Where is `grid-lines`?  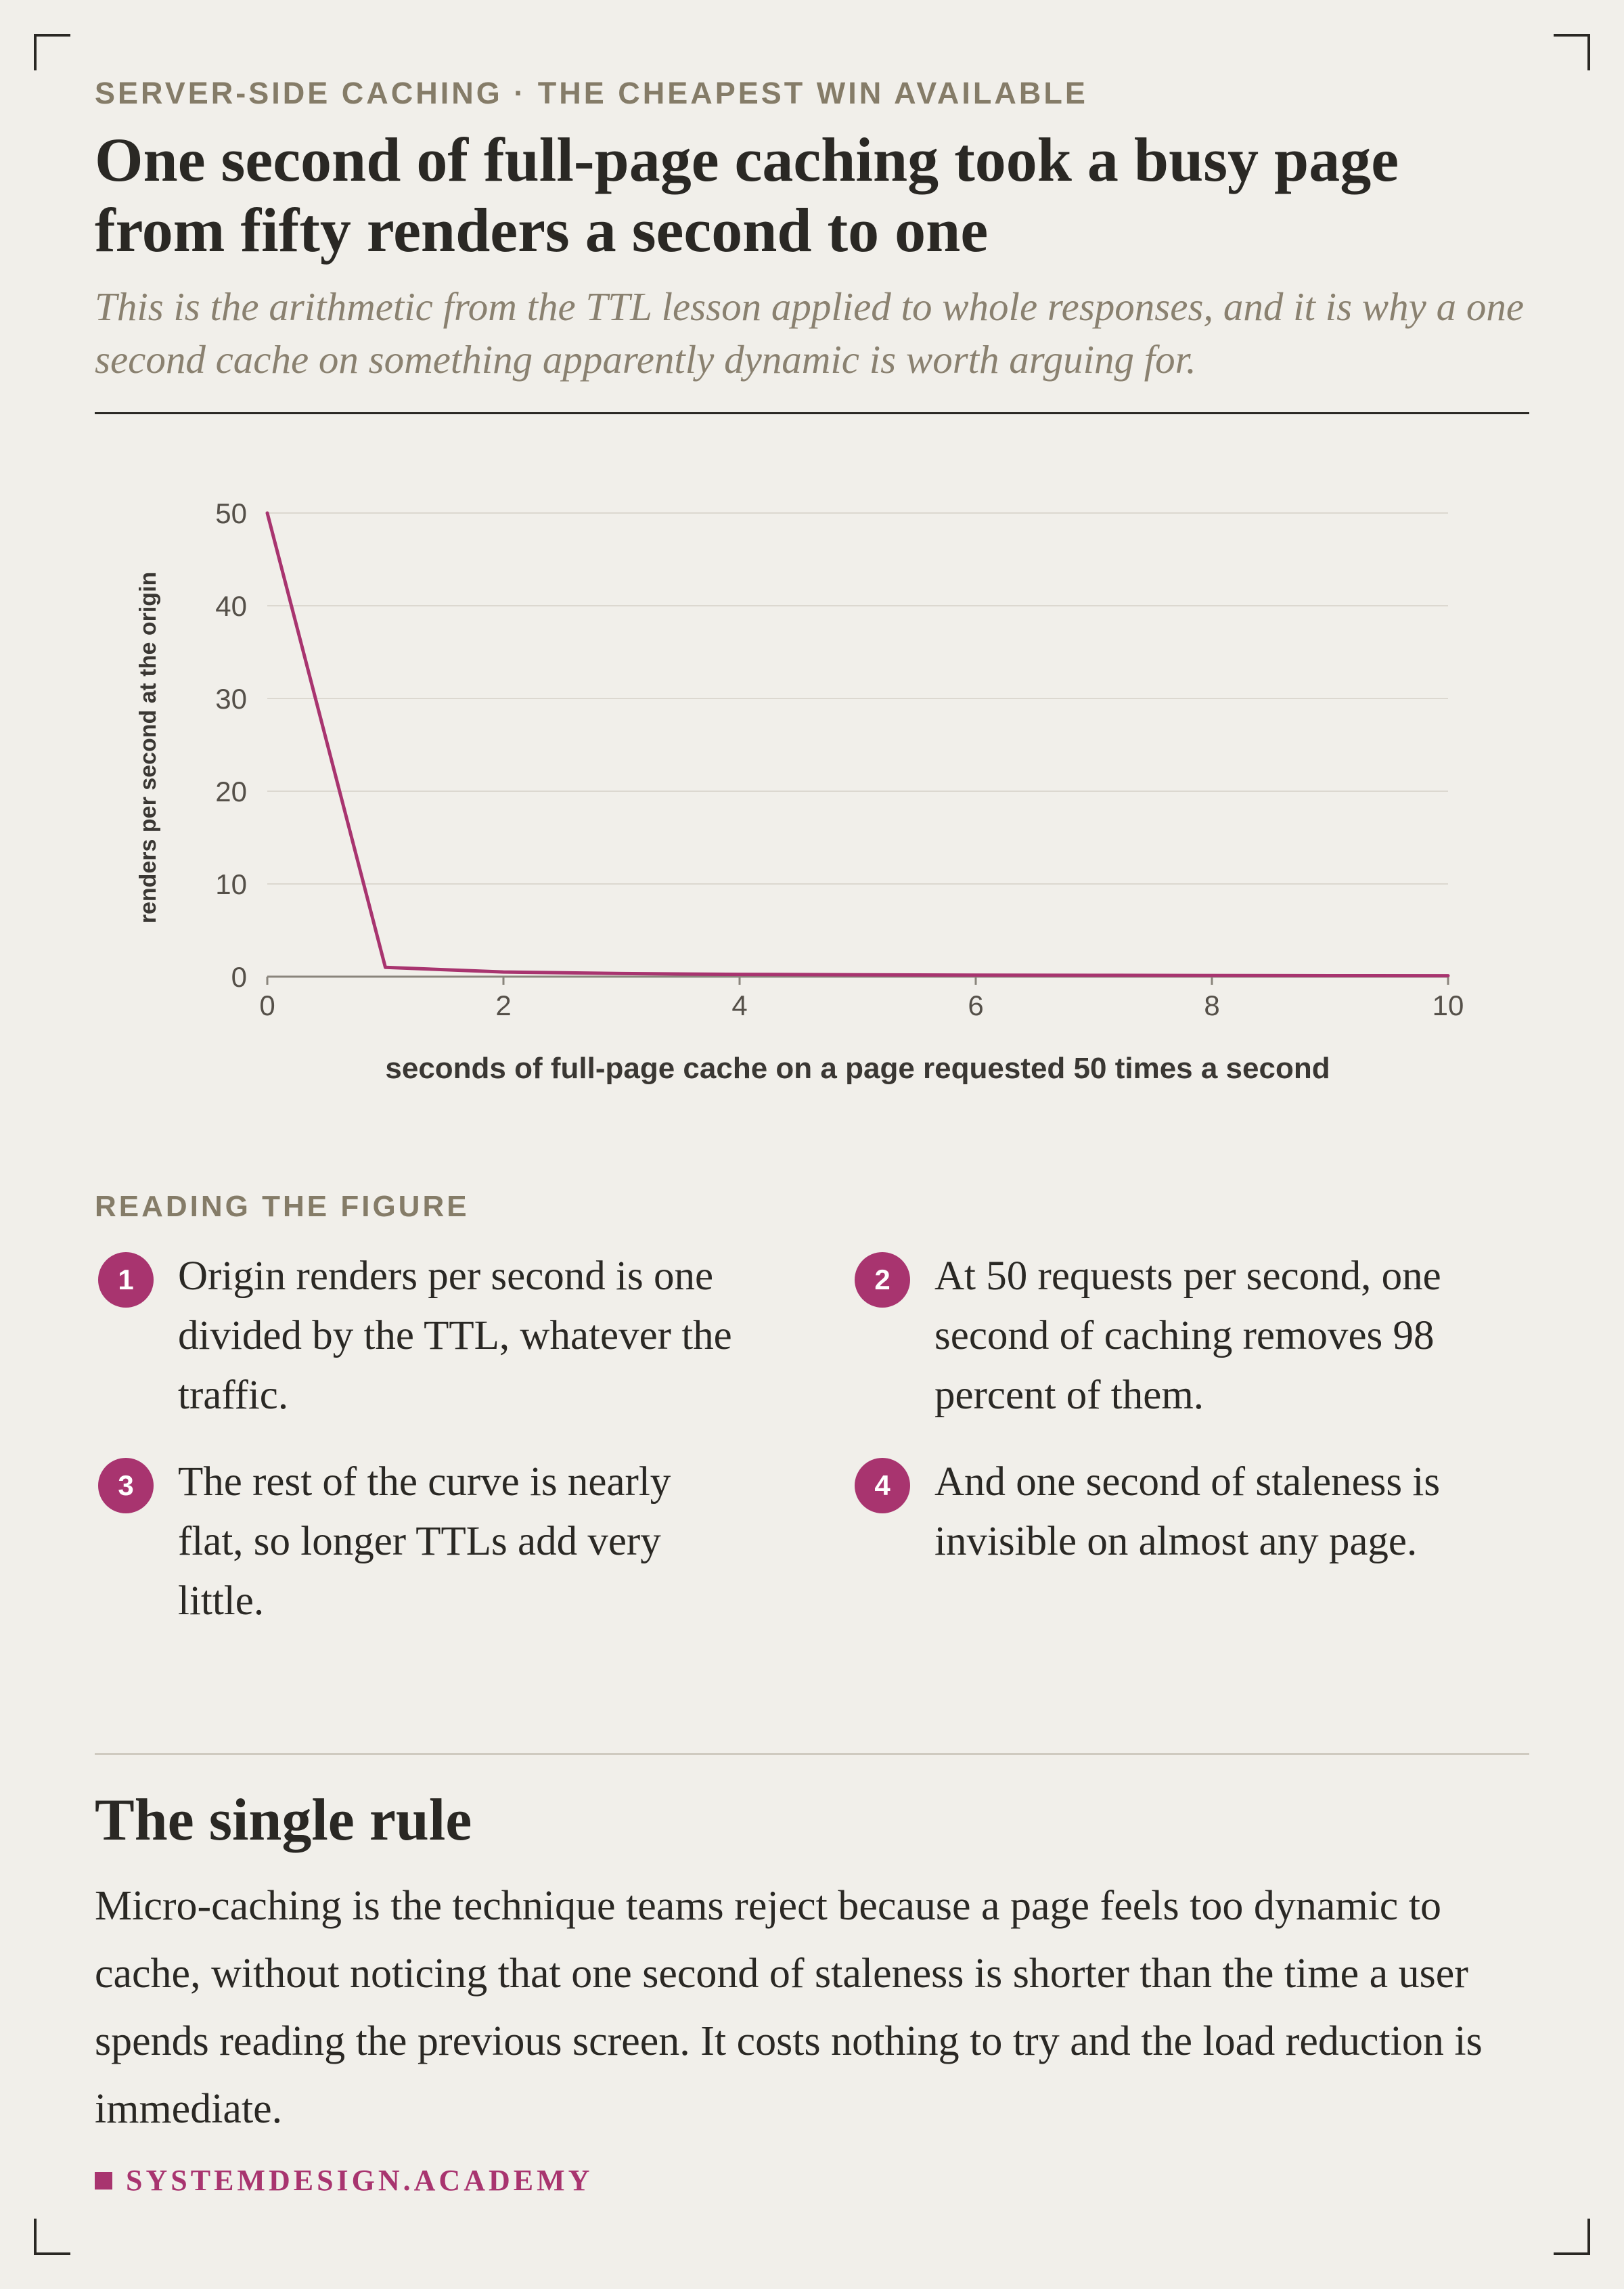
grid-lines is located at coordinates (857, 745).